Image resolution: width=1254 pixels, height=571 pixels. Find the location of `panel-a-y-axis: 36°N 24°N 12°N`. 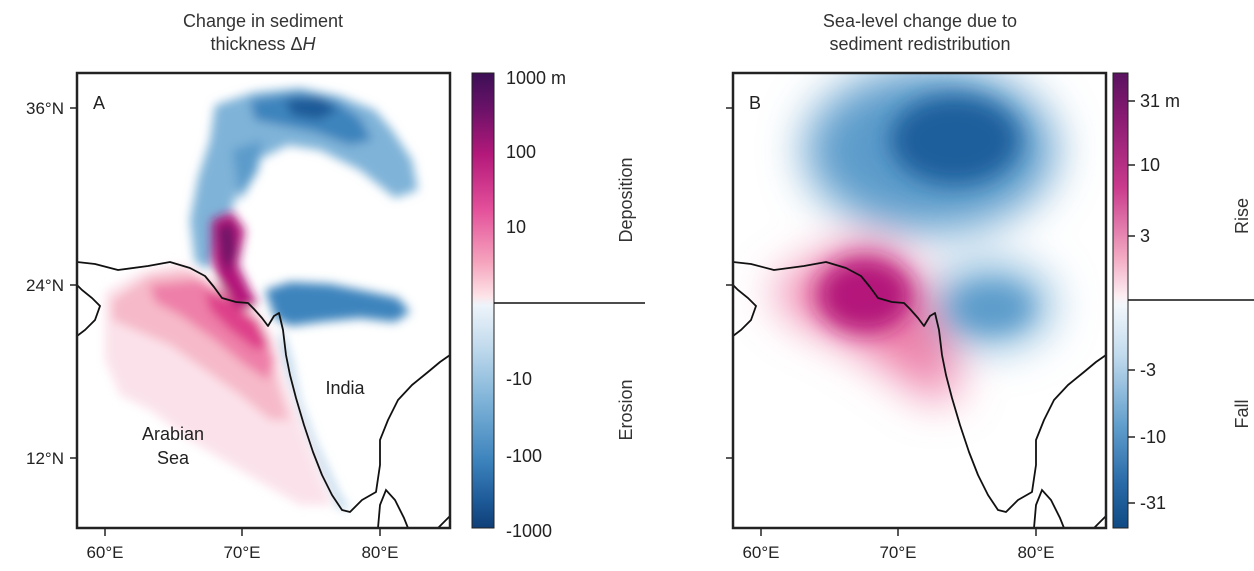

panel-a-y-axis: 36°N 24°N 12°N is located at coordinates (51, 283).